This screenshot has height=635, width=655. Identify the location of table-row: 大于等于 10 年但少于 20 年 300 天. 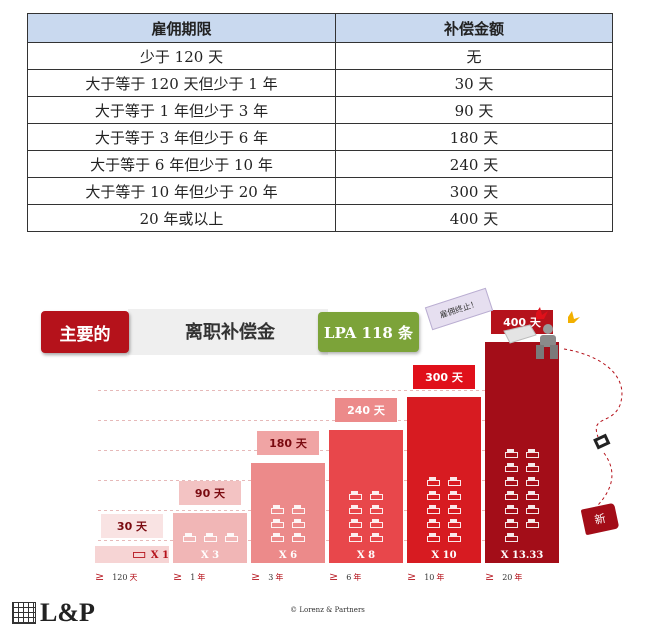
(320, 191).